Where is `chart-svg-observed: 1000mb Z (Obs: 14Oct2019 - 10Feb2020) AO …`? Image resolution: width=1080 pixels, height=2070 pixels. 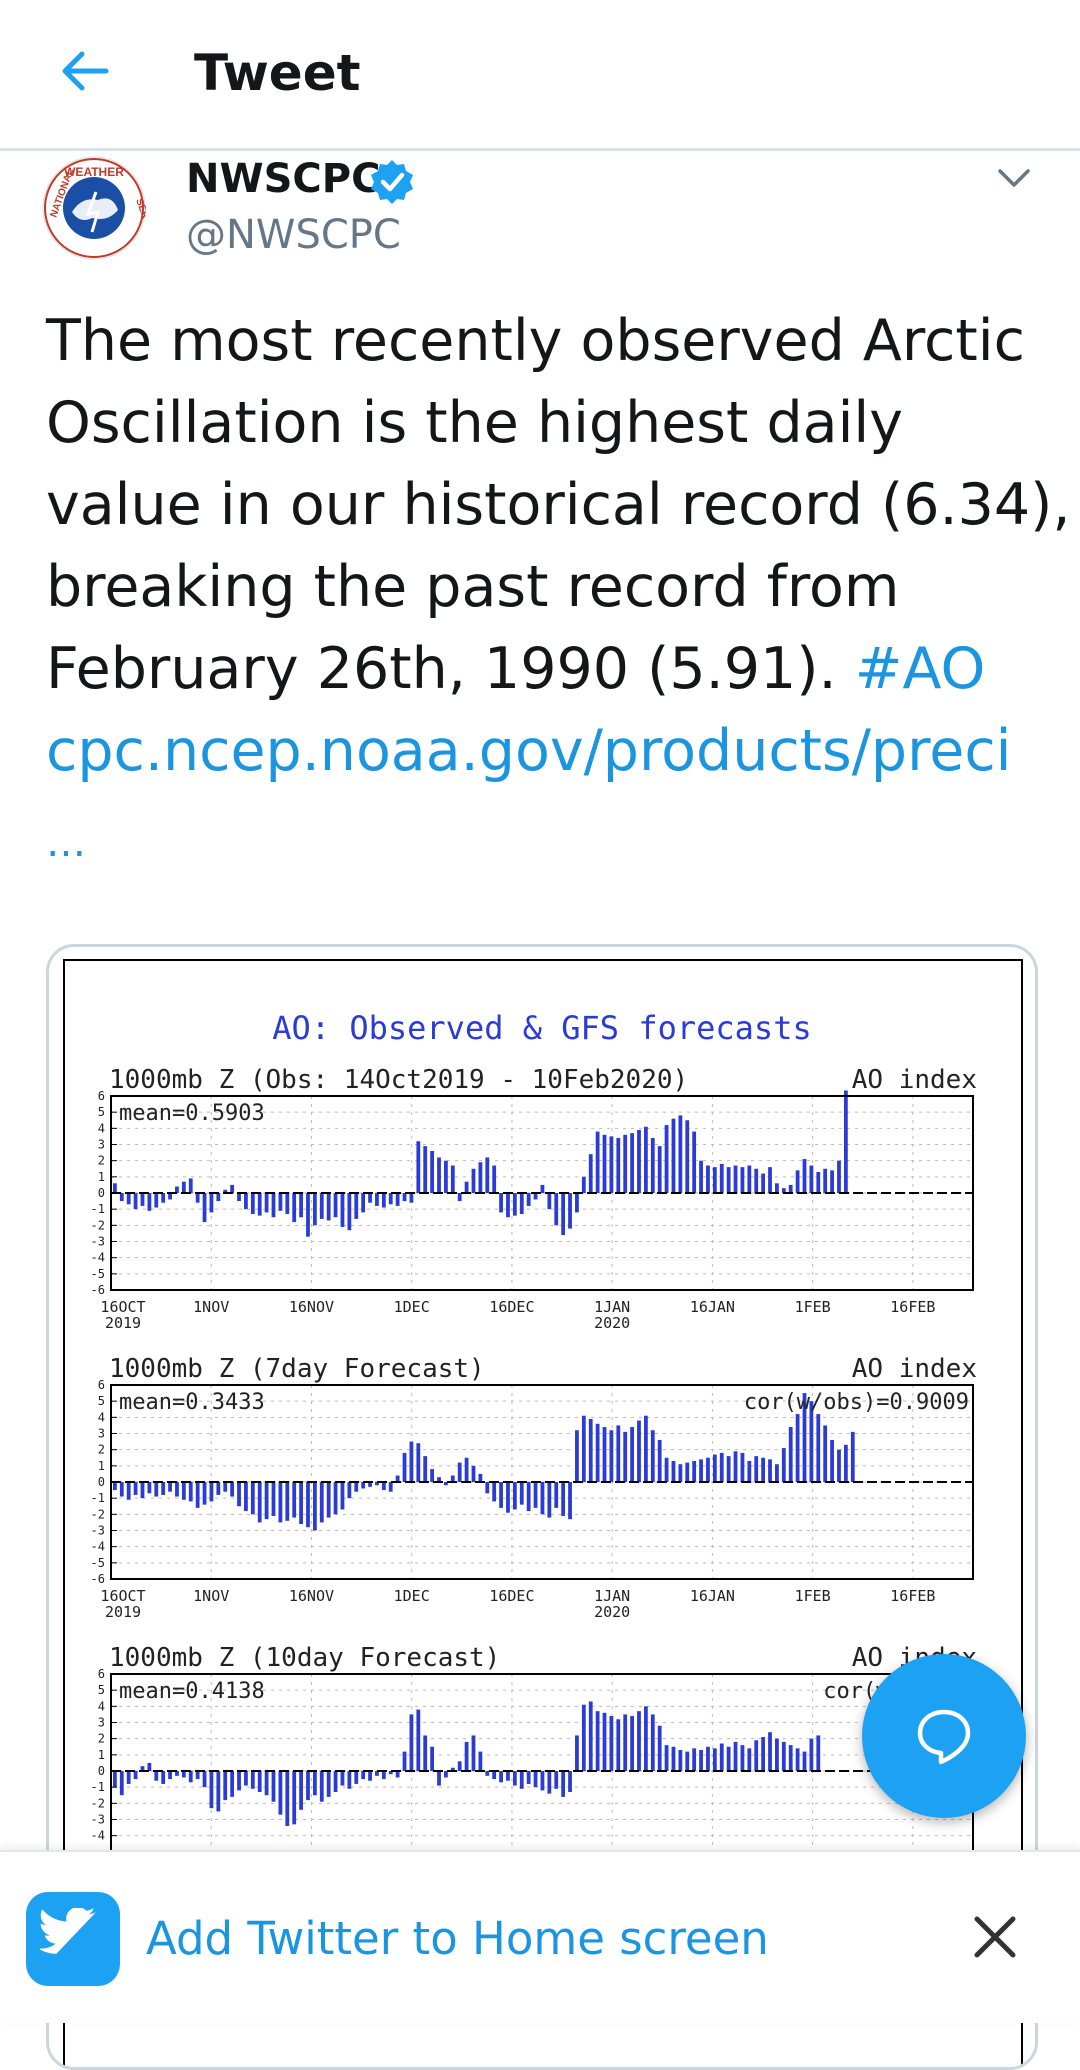
chart-svg-observed: 1000mb Z (Obs: 14Oct2019 - 10Feb2020) AO … is located at coordinates (534, 1198).